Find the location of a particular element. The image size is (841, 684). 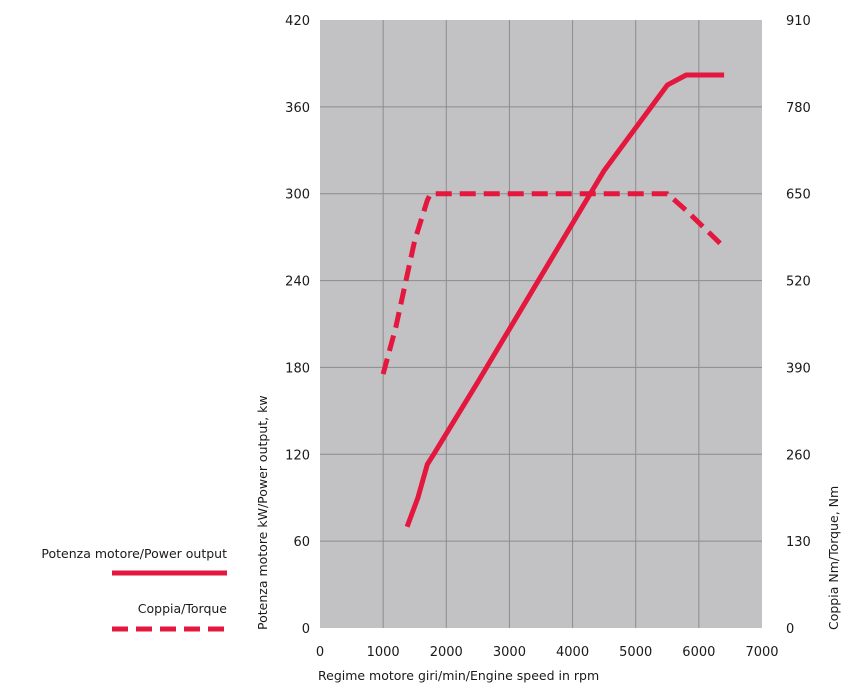

legend-label-power: Potenza motore/Power output is located at coordinates (134, 553).